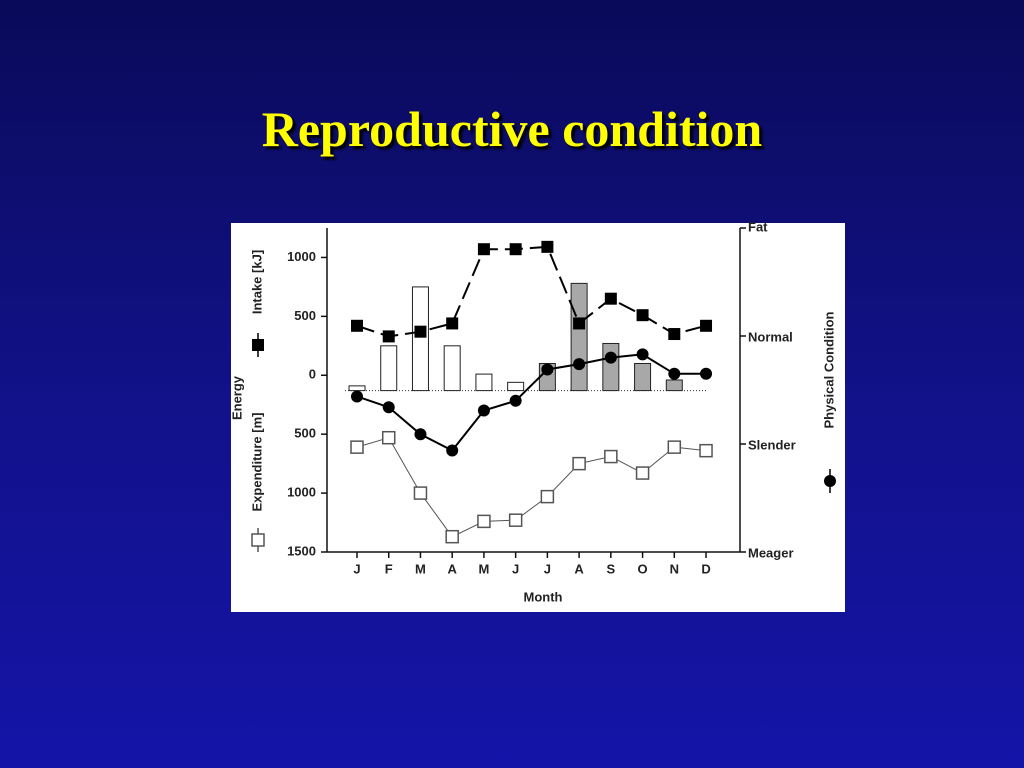 This screenshot has width=1024, height=768. I want to click on y-tick-label: 1500, so click(301, 550).